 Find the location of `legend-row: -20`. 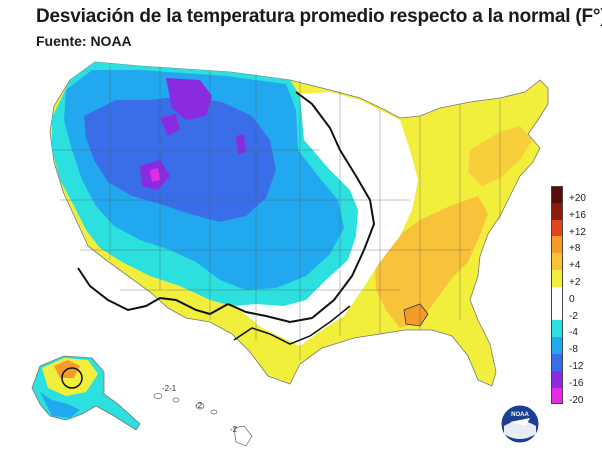

legend-row: -20 is located at coordinates (574, 396).